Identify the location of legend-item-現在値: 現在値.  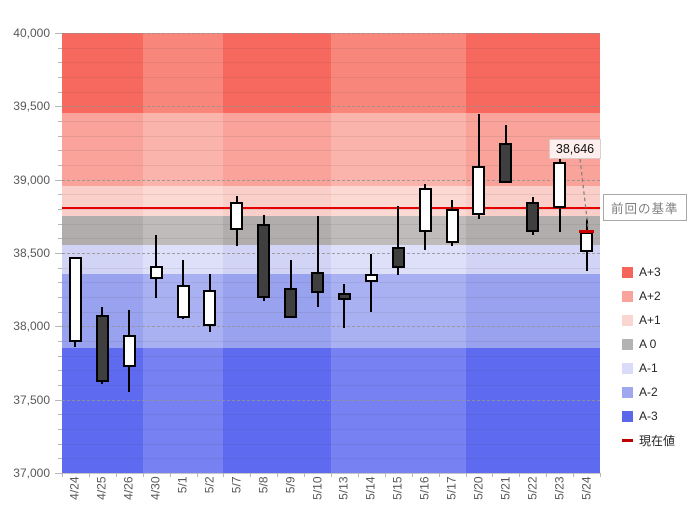
(649, 440).